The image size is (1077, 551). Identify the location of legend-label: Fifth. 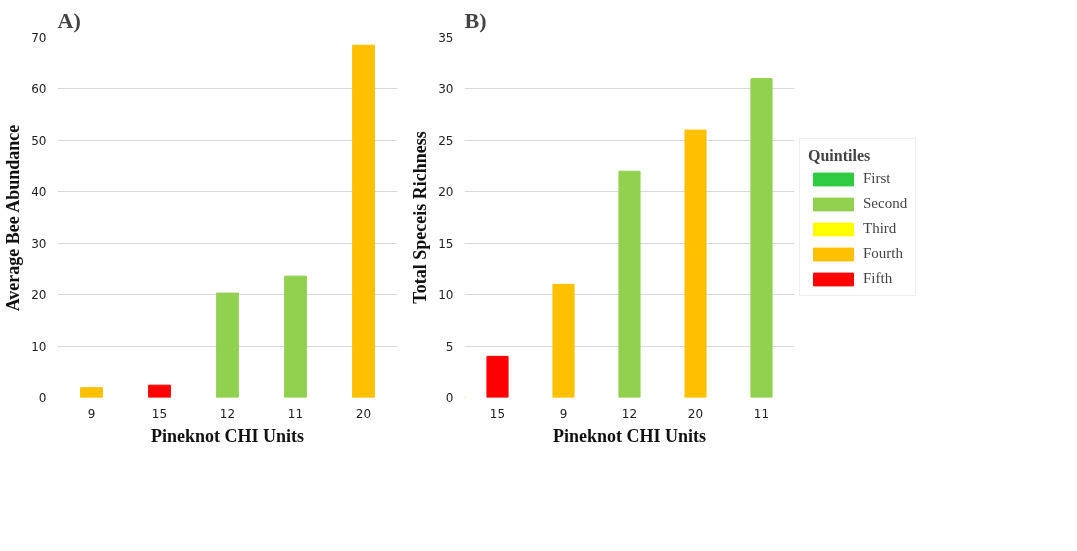
(878, 278).